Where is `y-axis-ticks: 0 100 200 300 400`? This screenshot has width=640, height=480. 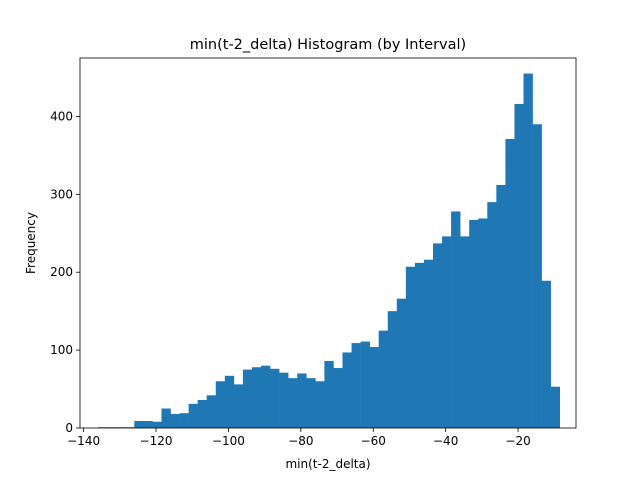 y-axis-ticks: 0 100 200 300 400 is located at coordinates (65, 272).